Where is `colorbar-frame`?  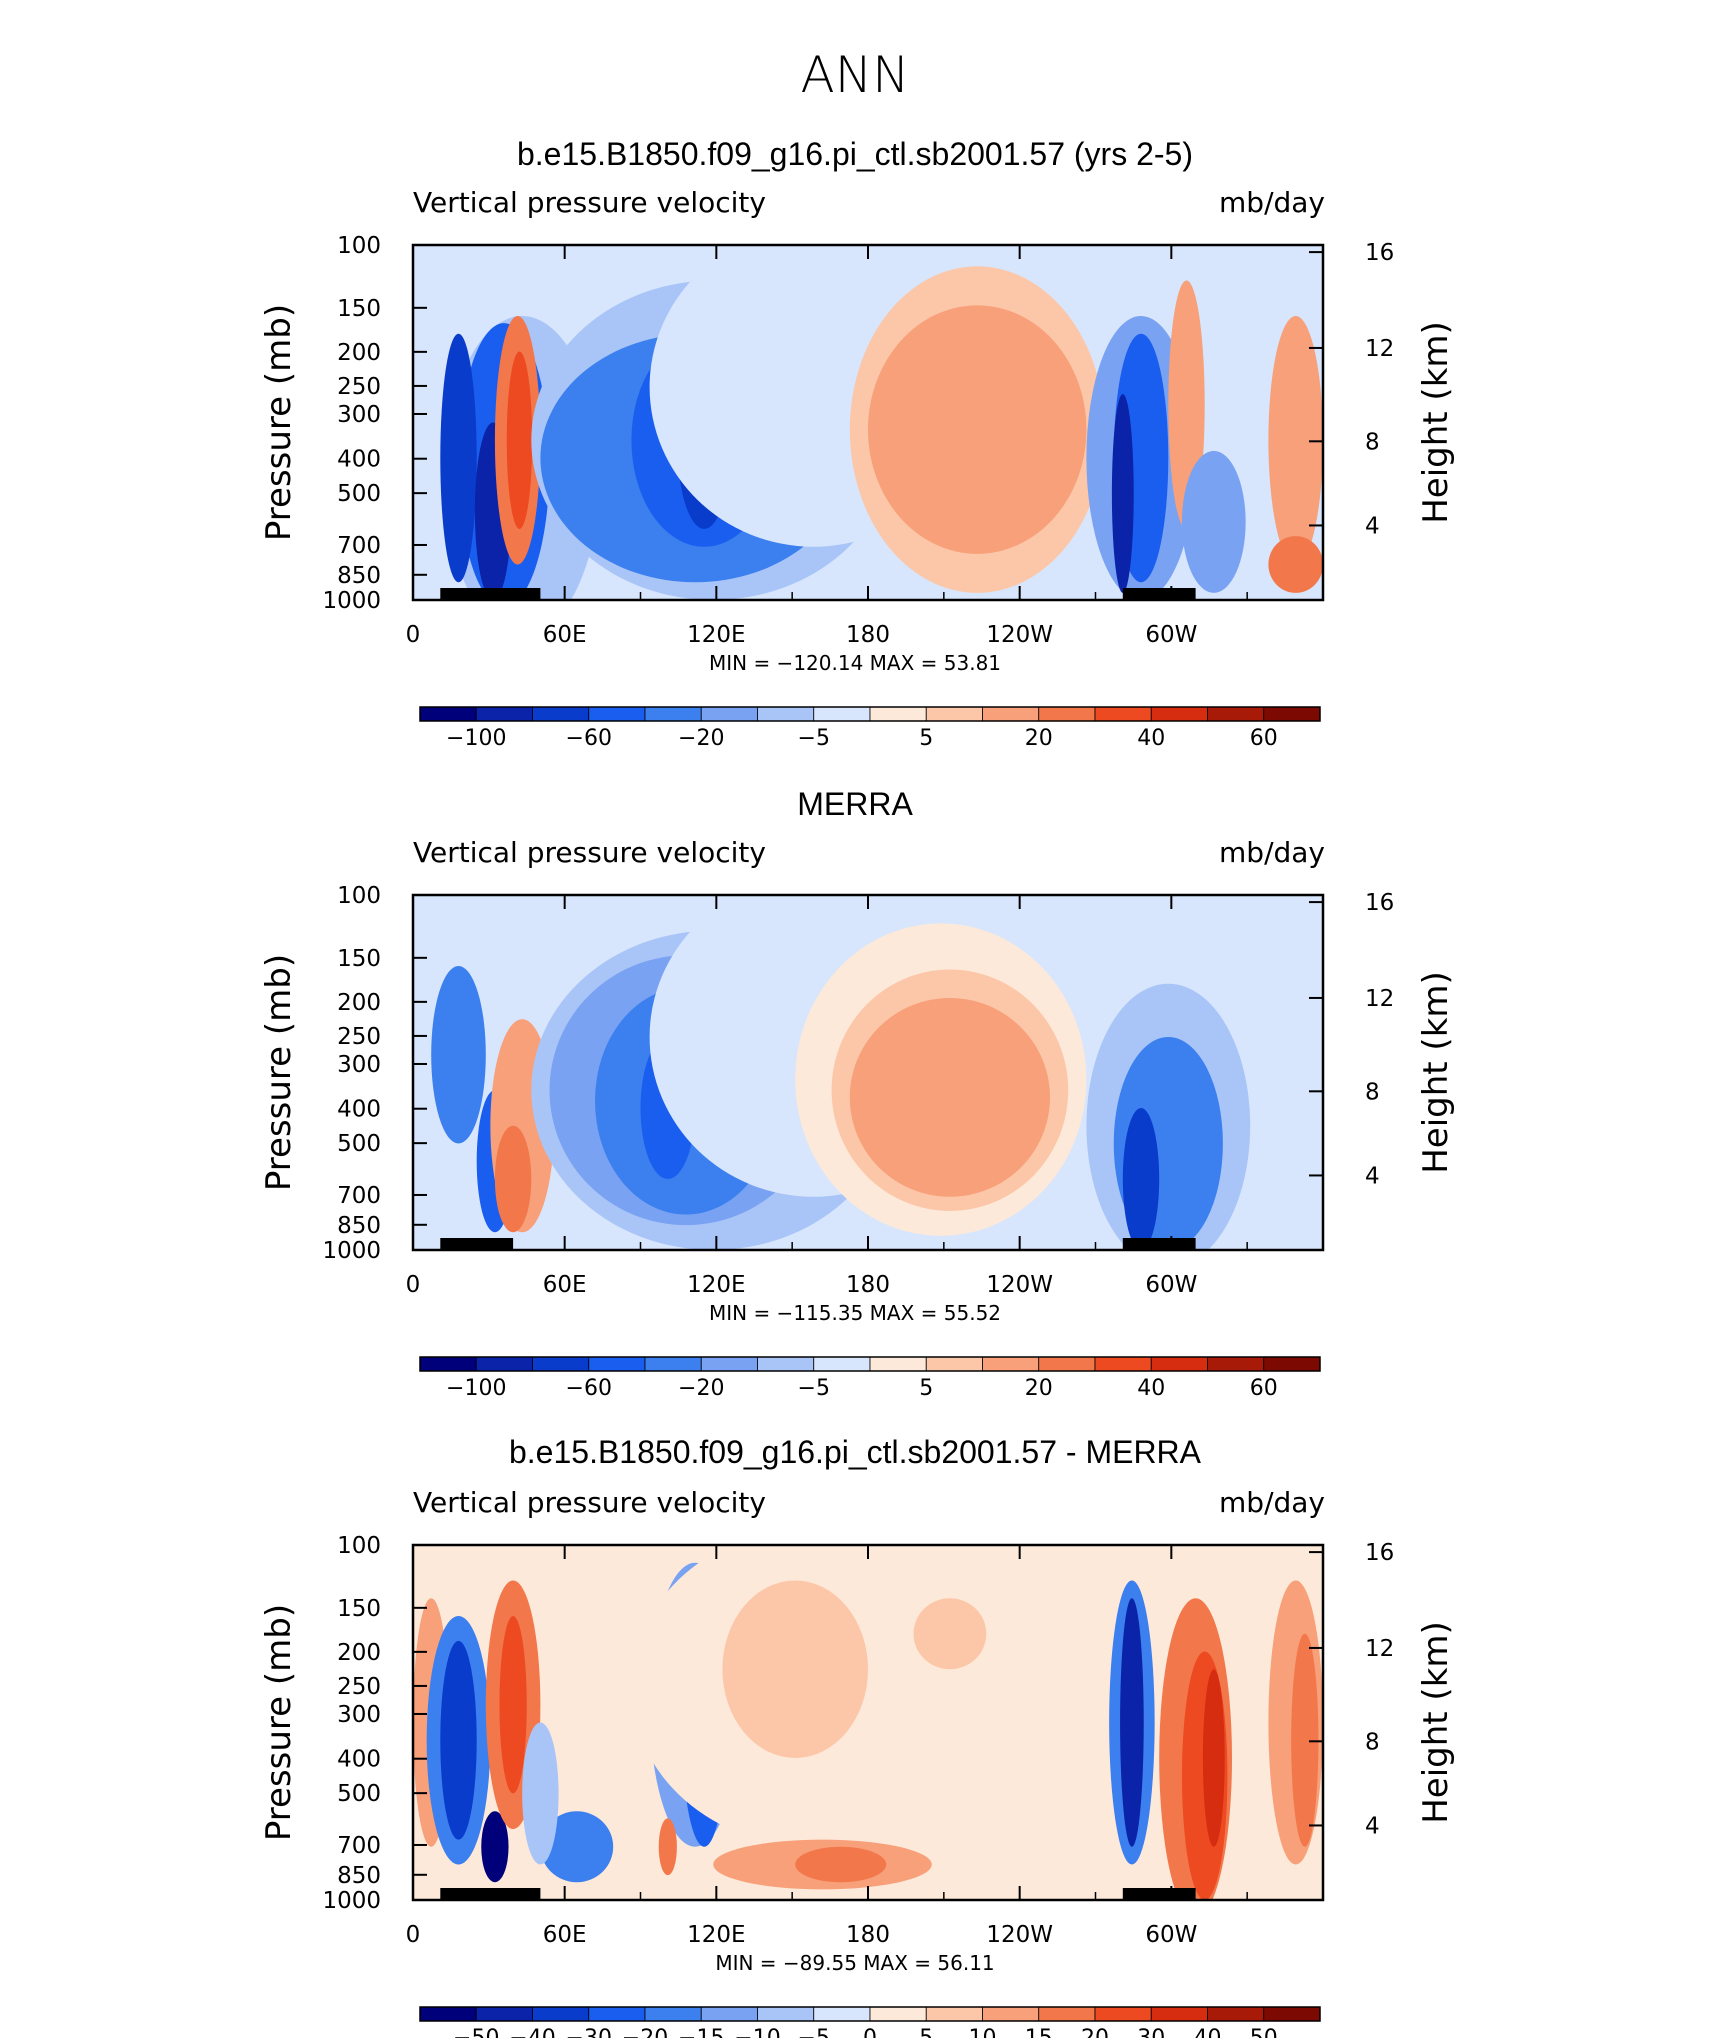 colorbar-frame is located at coordinates (870, 2014).